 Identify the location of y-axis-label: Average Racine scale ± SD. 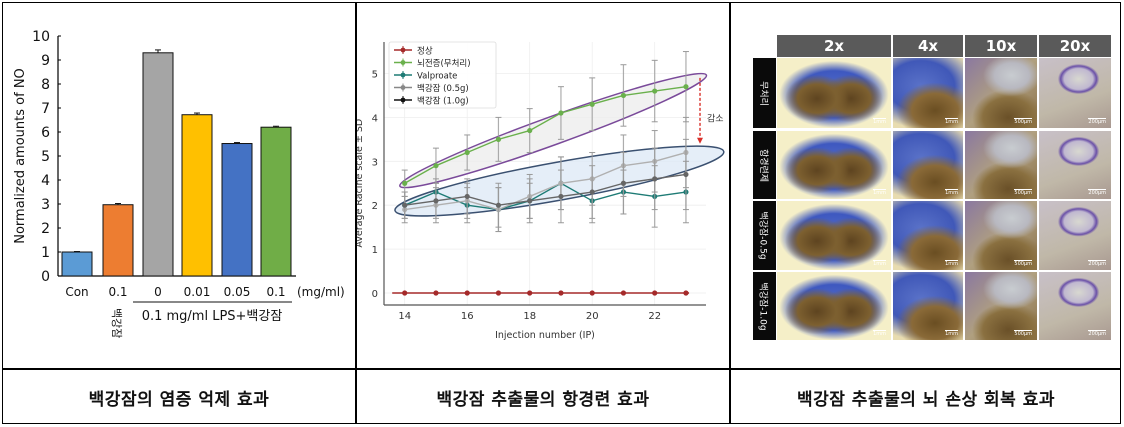
(361, 183).